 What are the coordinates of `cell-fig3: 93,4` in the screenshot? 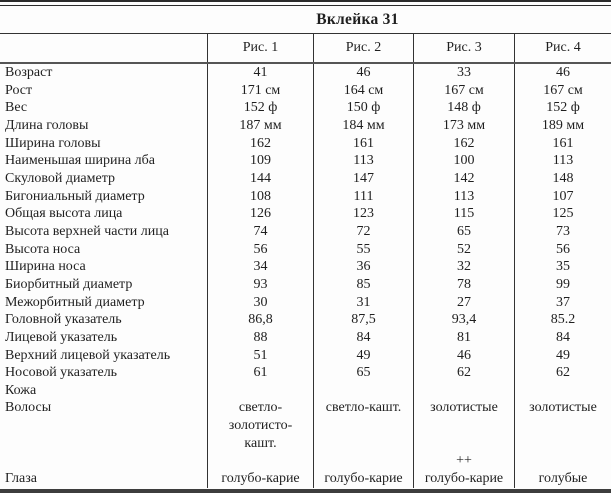 It's located at (463, 320).